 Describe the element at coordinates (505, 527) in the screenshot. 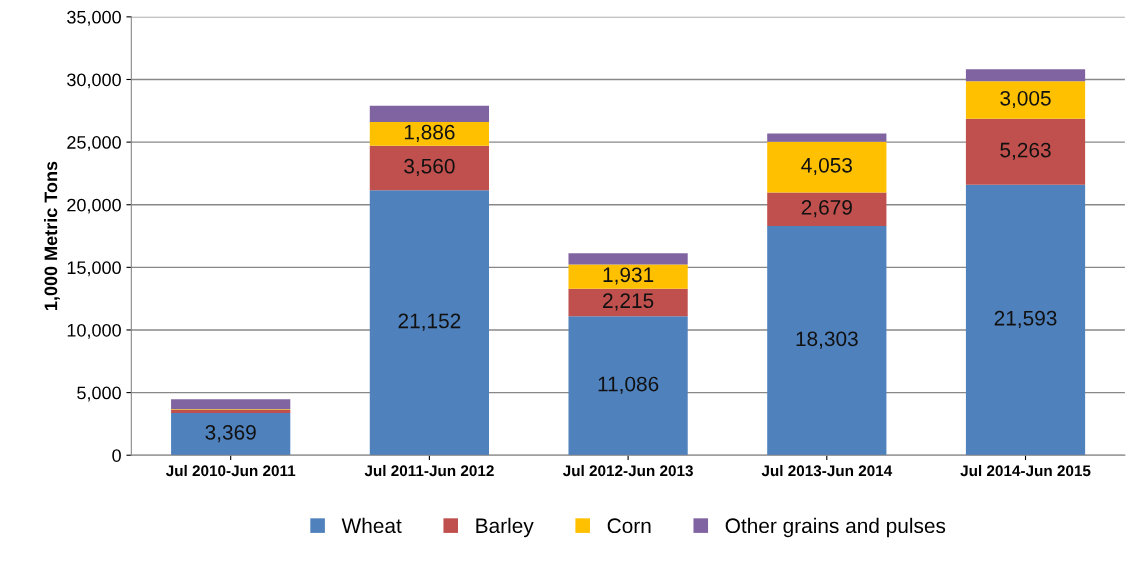

I see `legend-label: Barley` at that location.